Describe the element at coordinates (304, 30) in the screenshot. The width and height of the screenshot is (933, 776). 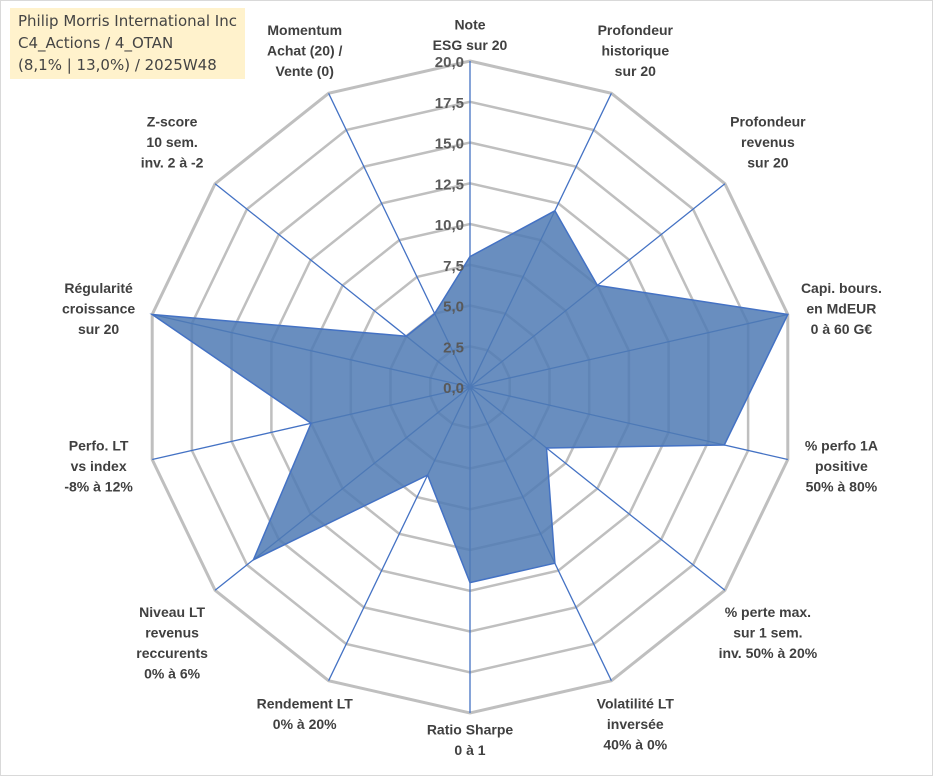
I see `axis-label-line: Momentum` at that location.